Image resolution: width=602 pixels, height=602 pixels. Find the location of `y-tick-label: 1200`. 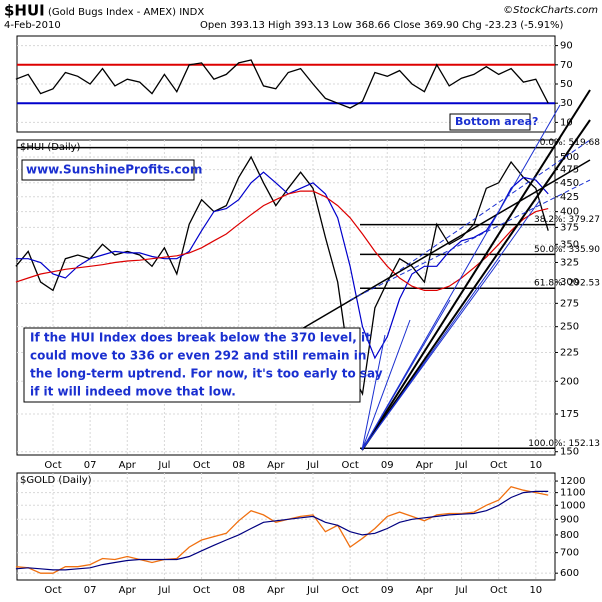

y-tick-label: 1200 is located at coordinates (572, 481).